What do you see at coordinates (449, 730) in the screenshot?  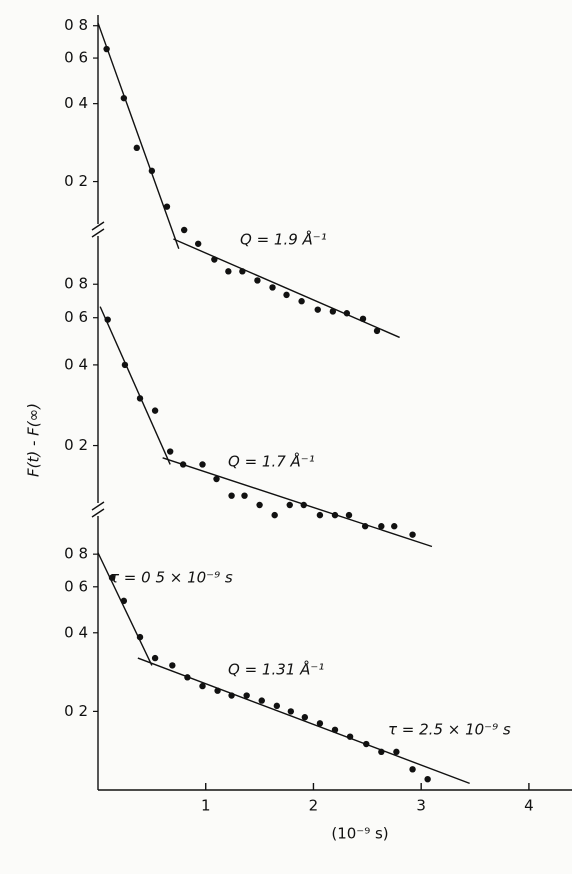 I see `annotation: τ = 2.5 × 10⁻⁹ s` at bounding box center [449, 730].